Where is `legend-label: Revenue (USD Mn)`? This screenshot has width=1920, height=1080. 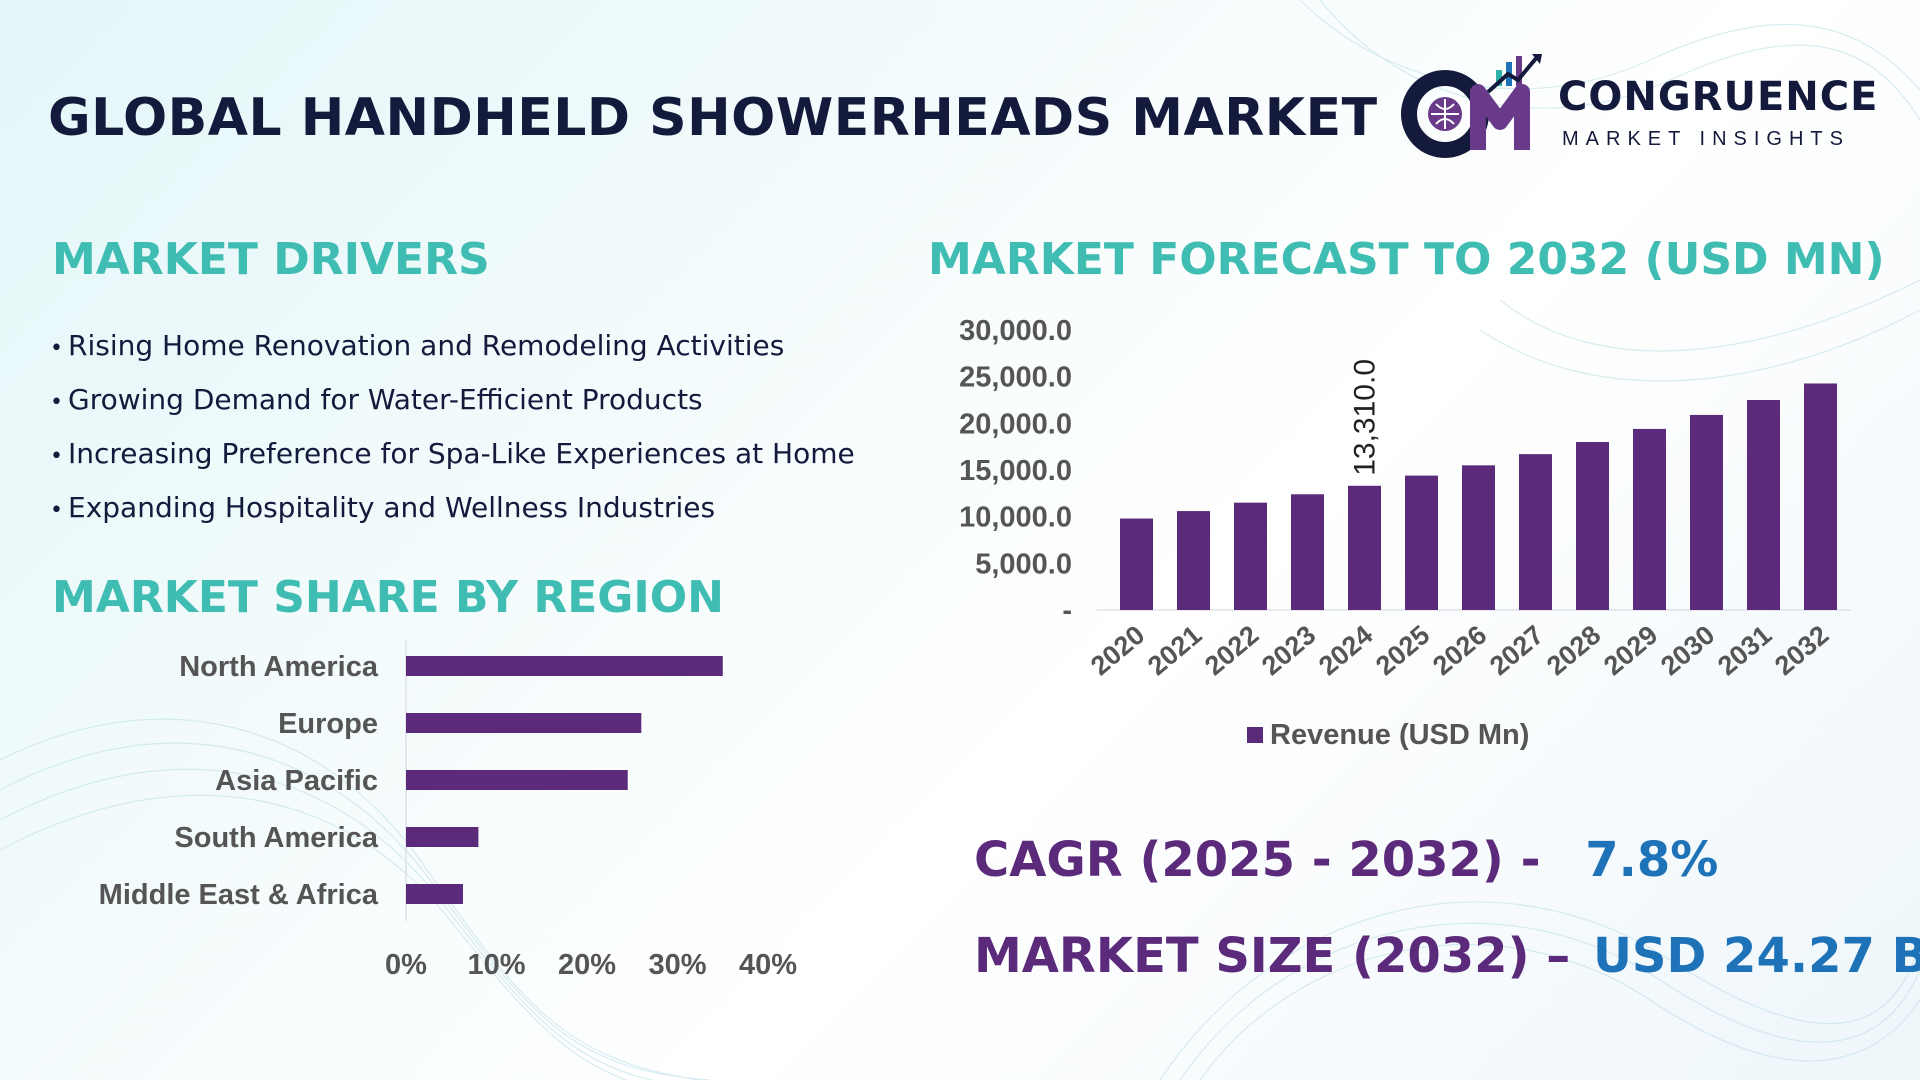 legend-label: Revenue (USD Mn) is located at coordinates (1399, 735).